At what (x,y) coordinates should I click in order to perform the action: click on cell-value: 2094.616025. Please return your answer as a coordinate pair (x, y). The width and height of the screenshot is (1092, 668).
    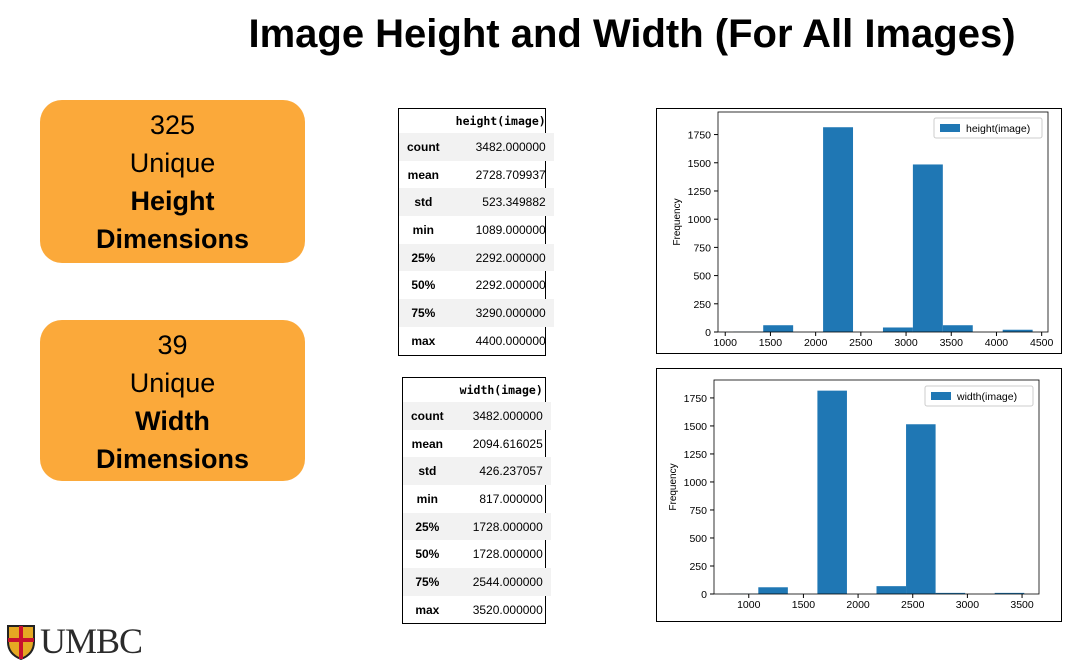
    Looking at the image, I should click on (507, 443).